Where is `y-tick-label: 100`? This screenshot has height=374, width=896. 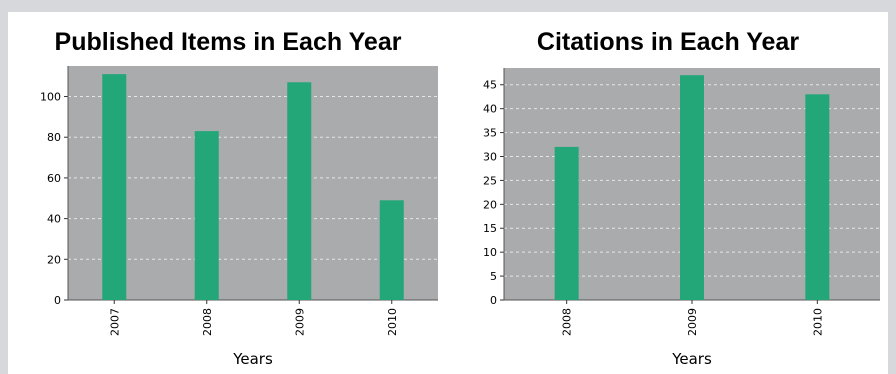
y-tick-label: 100 is located at coordinates (50, 97).